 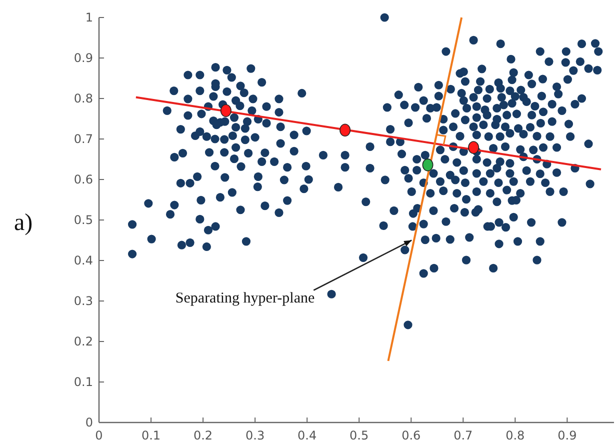 I want to click on text: a), so click(x=23, y=223).